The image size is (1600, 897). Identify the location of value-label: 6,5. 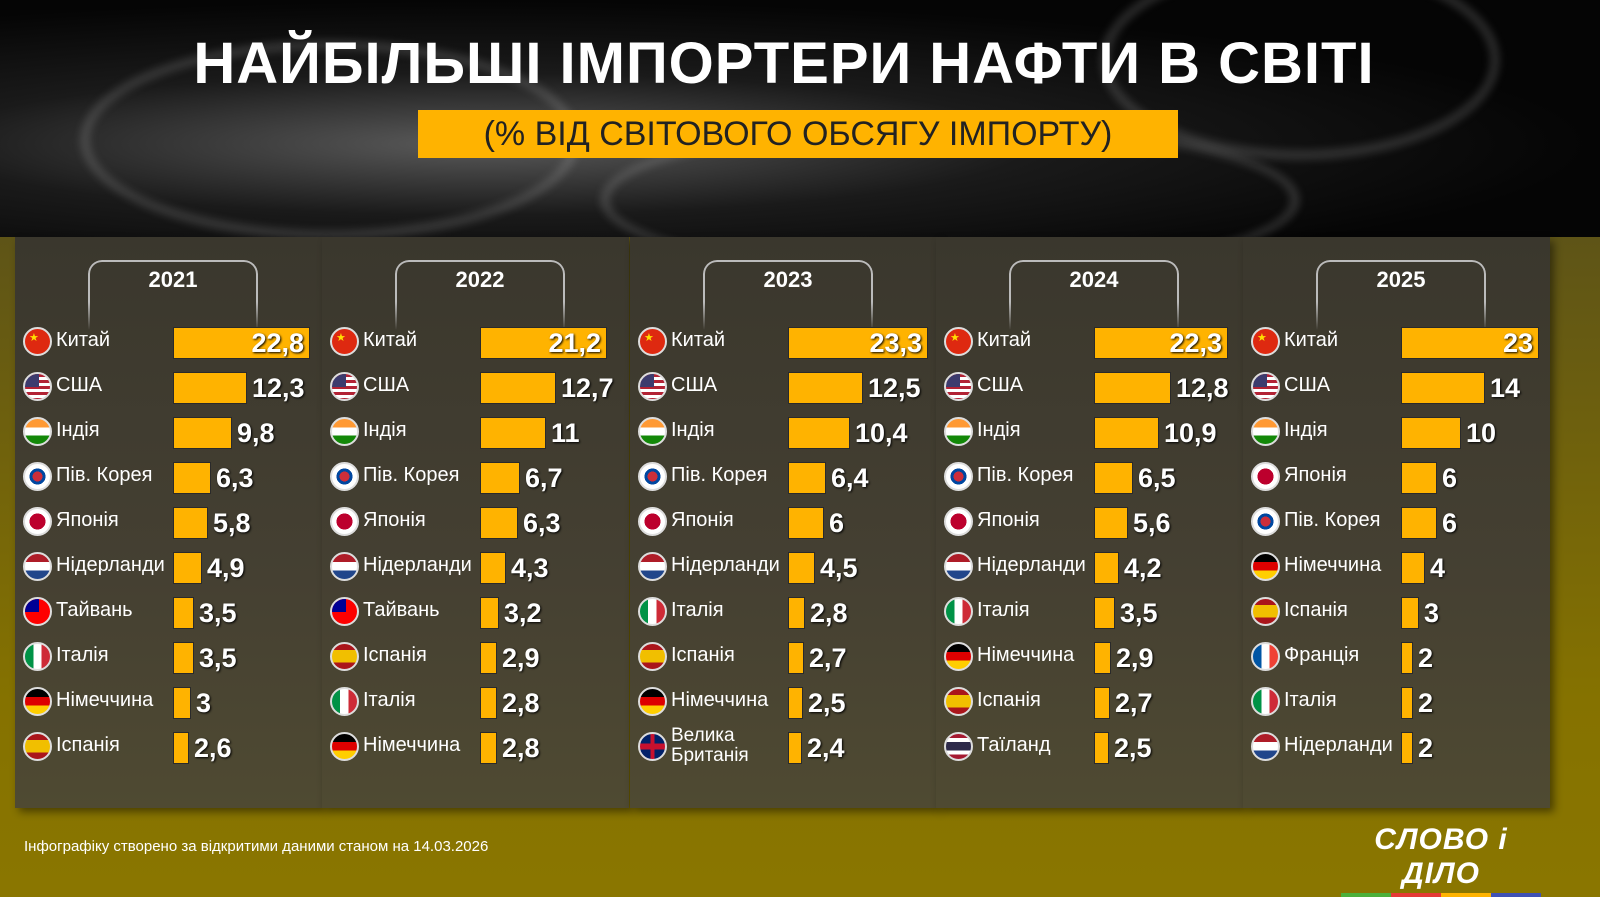
(1157, 478).